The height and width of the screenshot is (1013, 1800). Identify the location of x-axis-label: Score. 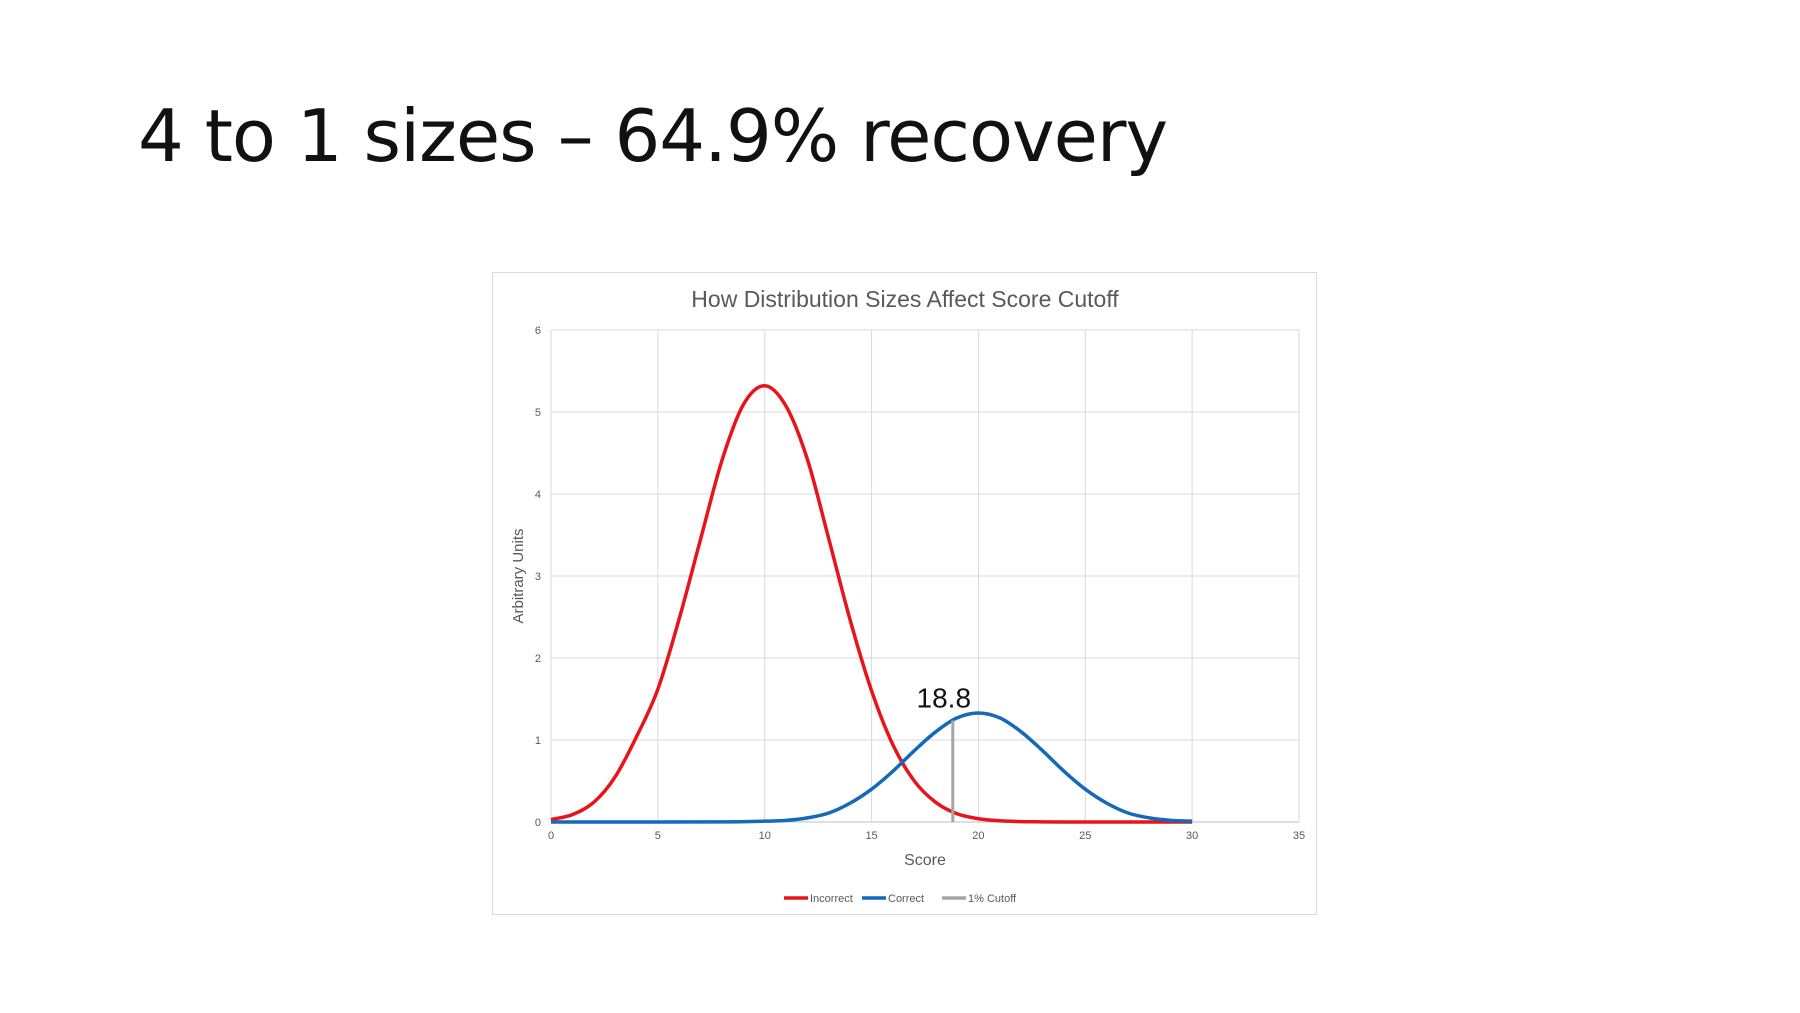
(925, 860).